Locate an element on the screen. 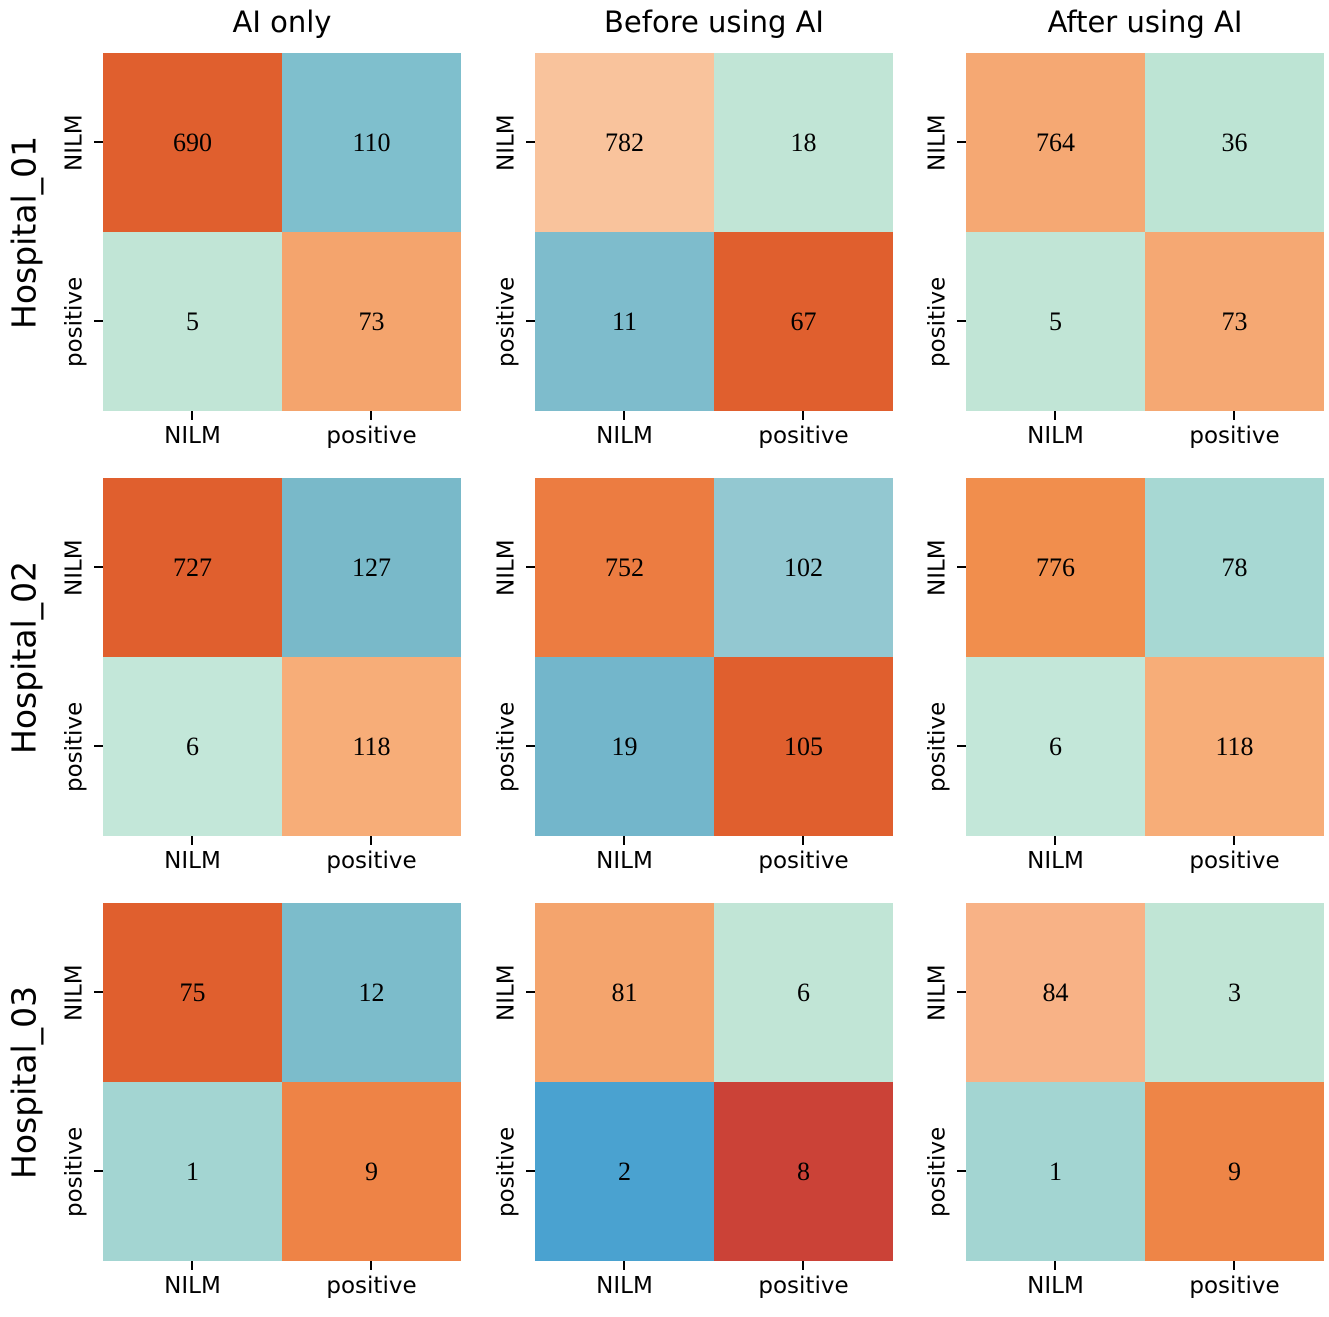 The height and width of the screenshot is (1317, 1329). column-title: Before using AI is located at coordinates (714, 22).